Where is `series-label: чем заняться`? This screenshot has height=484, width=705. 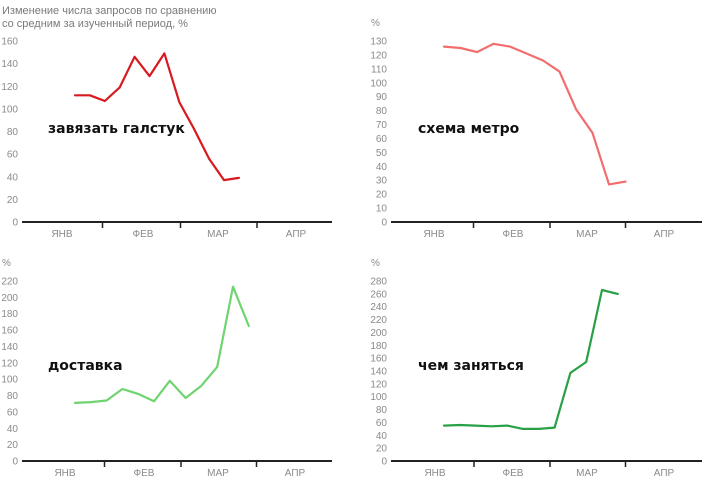 series-label: чем заняться is located at coordinates (471, 366).